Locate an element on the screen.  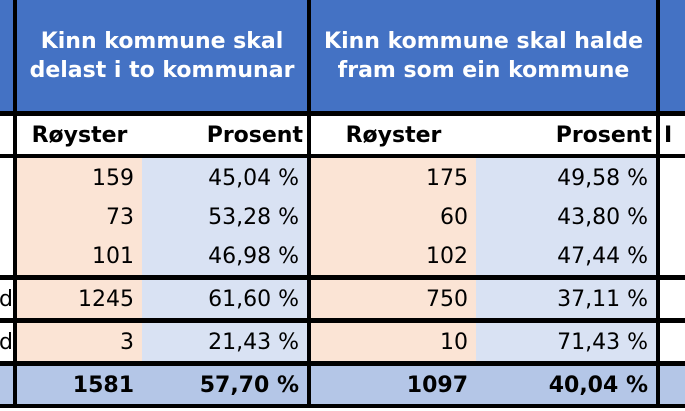
row-1-votes2-bg is located at coordinates (393, 216).